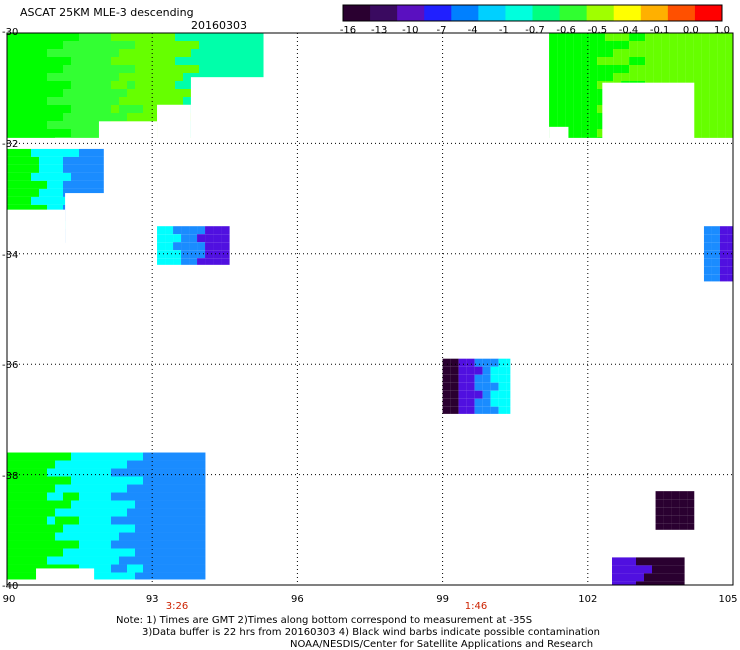 The image size is (740, 650). What do you see at coordinates (10, 366) in the screenshot?
I see `lat-label: -36` at bounding box center [10, 366].